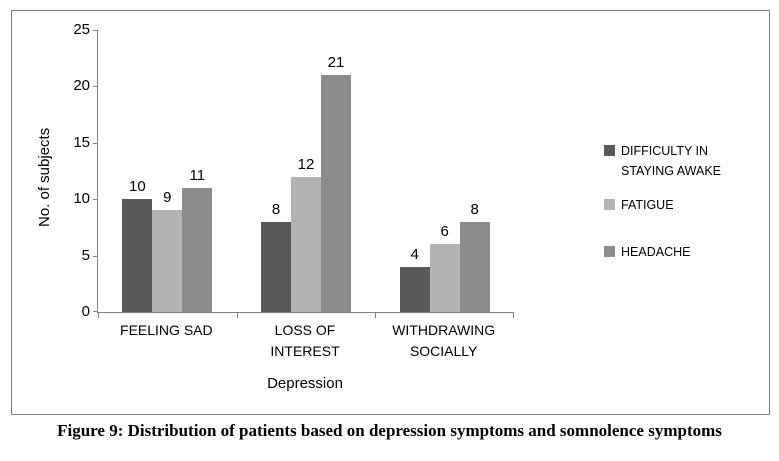 The image size is (779, 461). What do you see at coordinates (81, 142) in the screenshot?
I see `y-tick-label: 15` at bounding box center [81, 142].